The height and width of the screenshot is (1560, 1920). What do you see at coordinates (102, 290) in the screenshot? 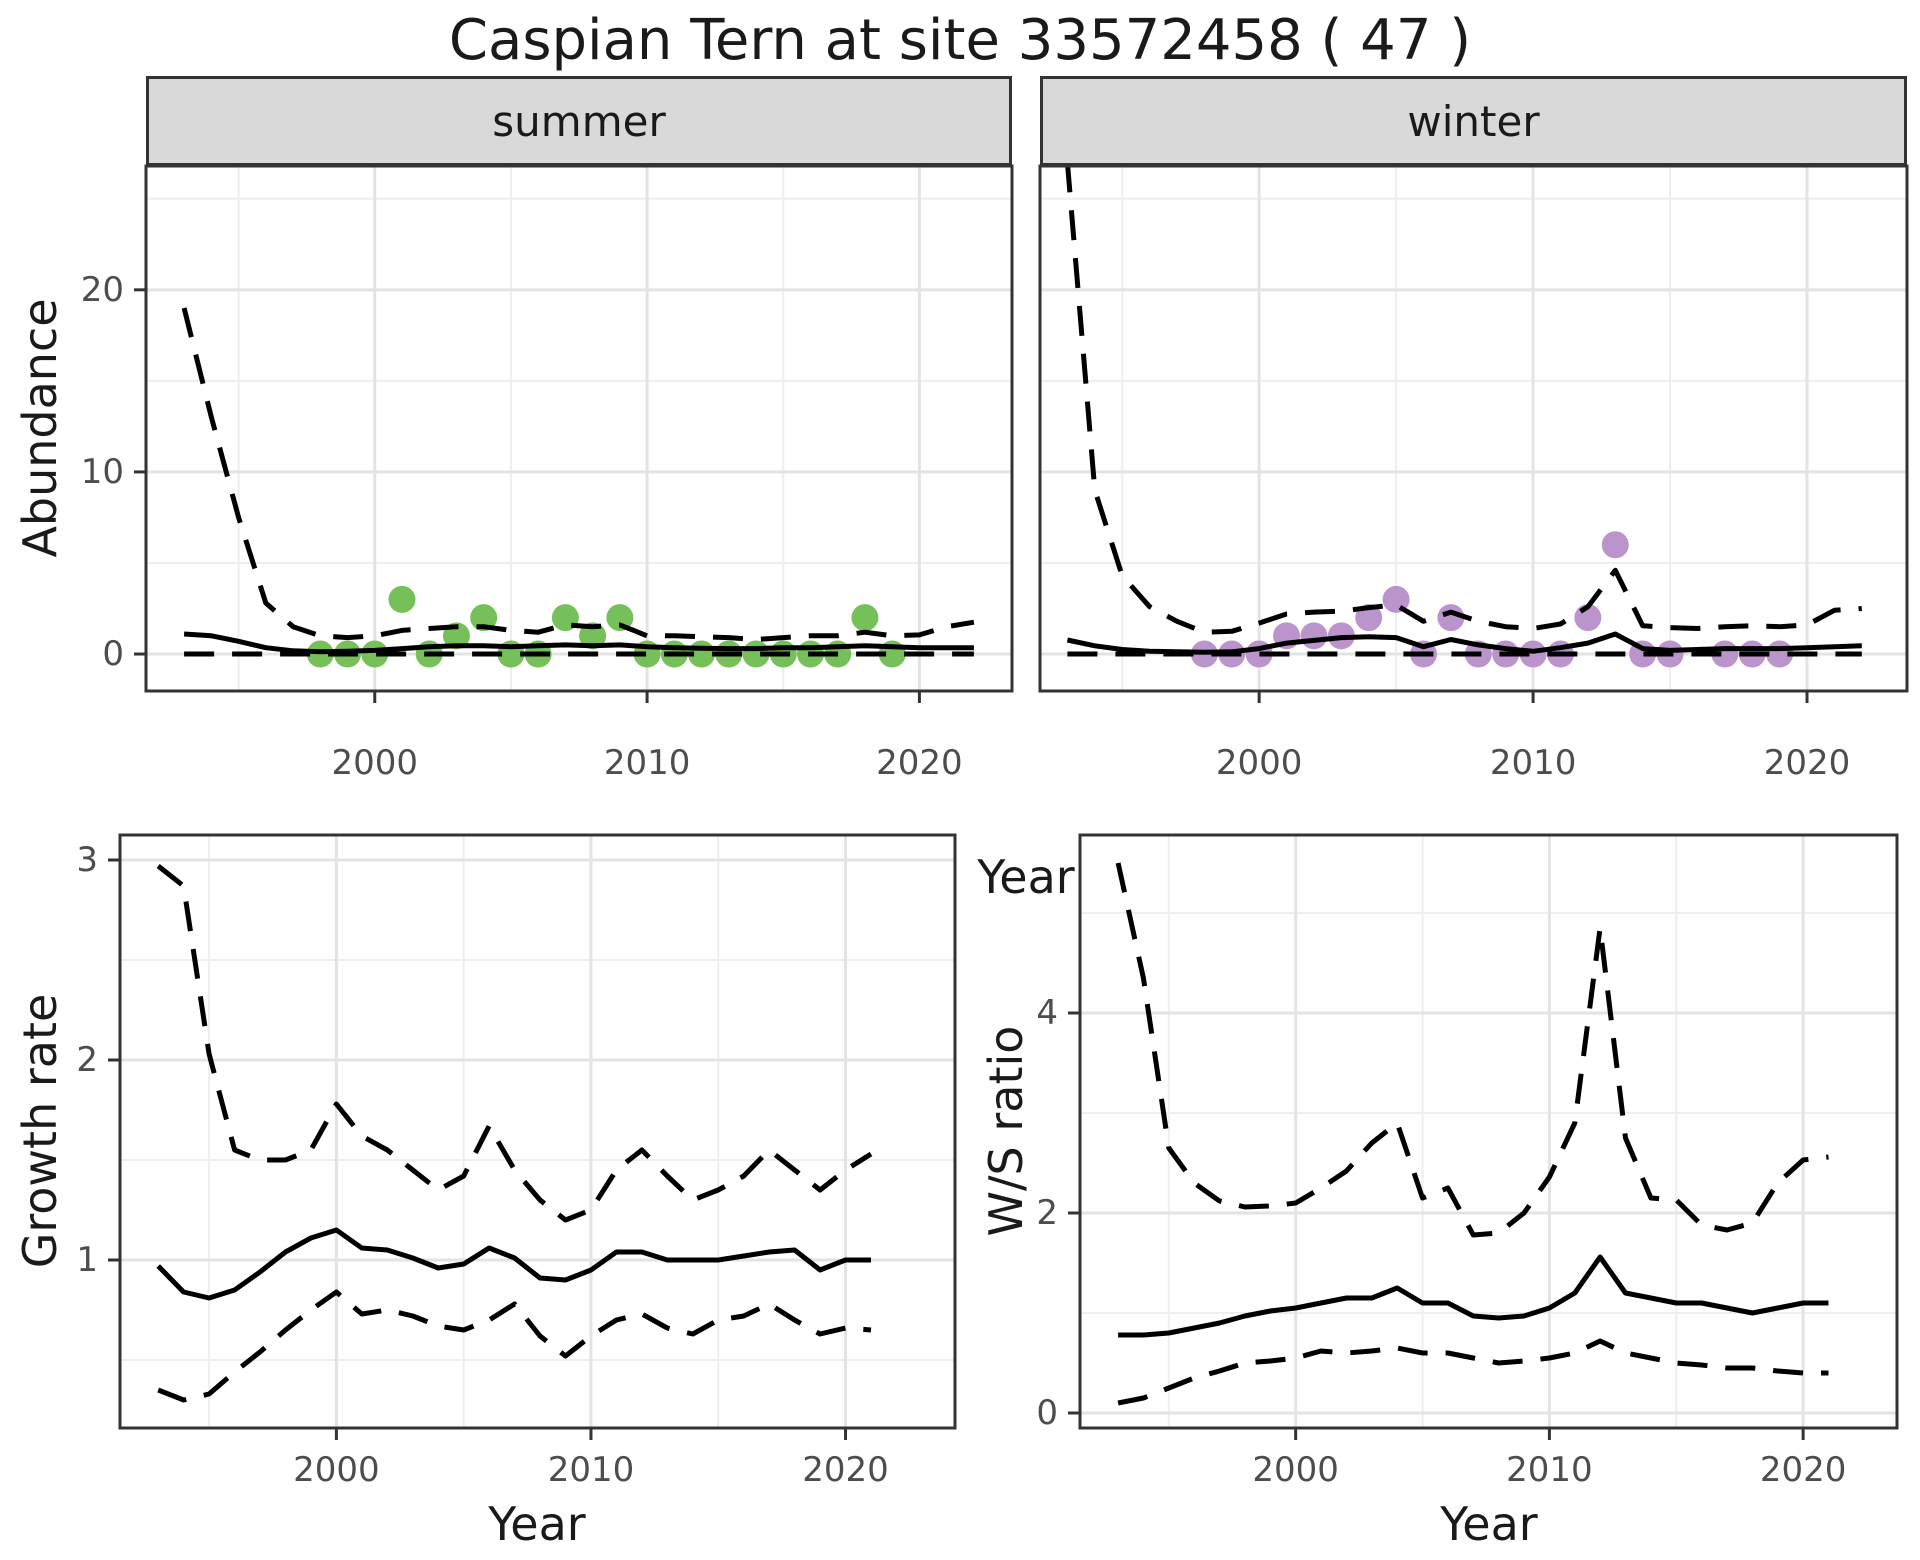
I see `y-tick-label: 20` at bounding box center [102, 290].